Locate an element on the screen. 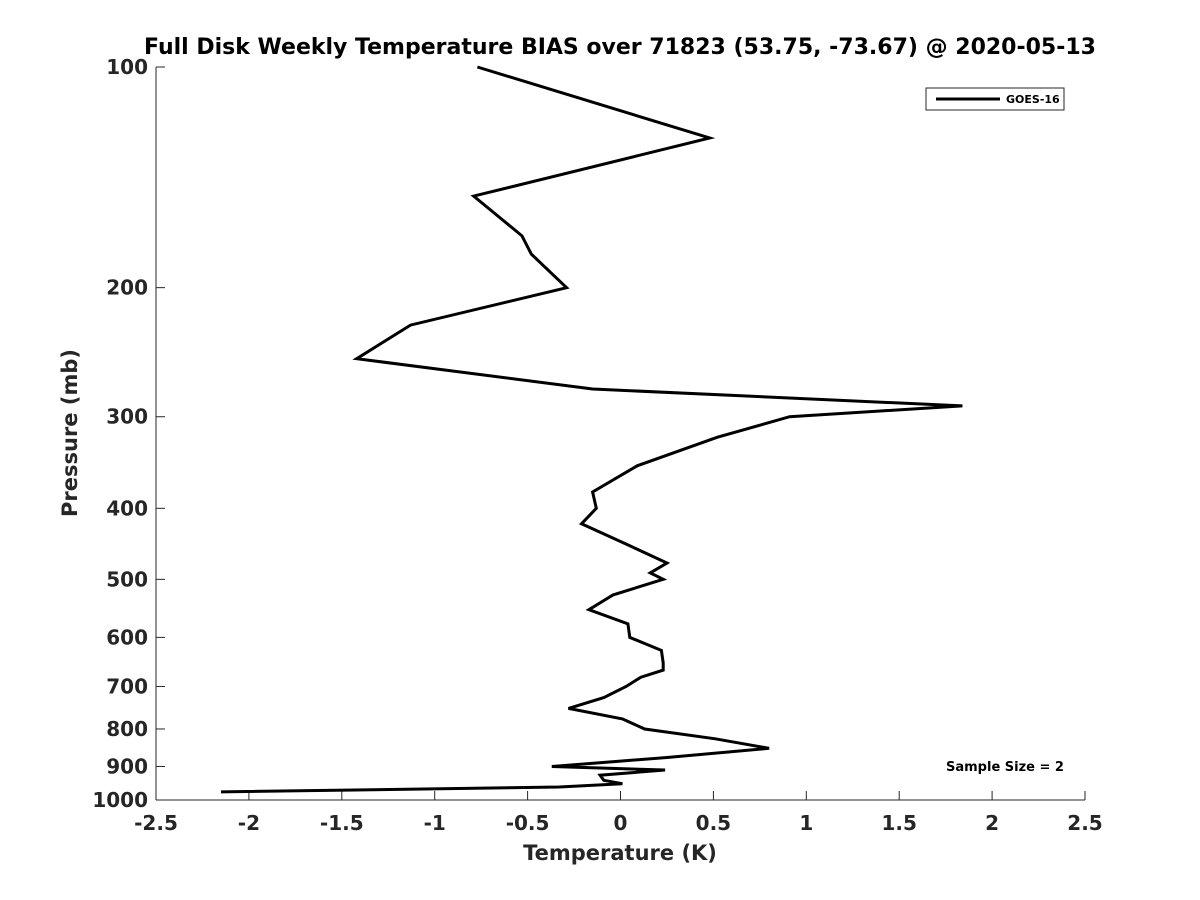 The image size is (1200, 900). y-tick-label: 300 is located at coordinates (127, 417).